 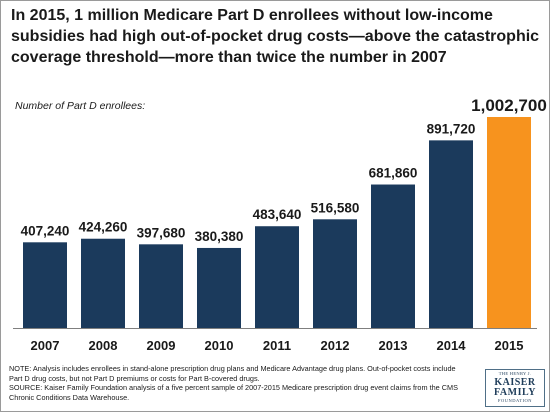 What do you see at coordinates (509, 105) in the screenshot?
I see `value-label-2015: 1,002,700` at bounding box center [509, 105].